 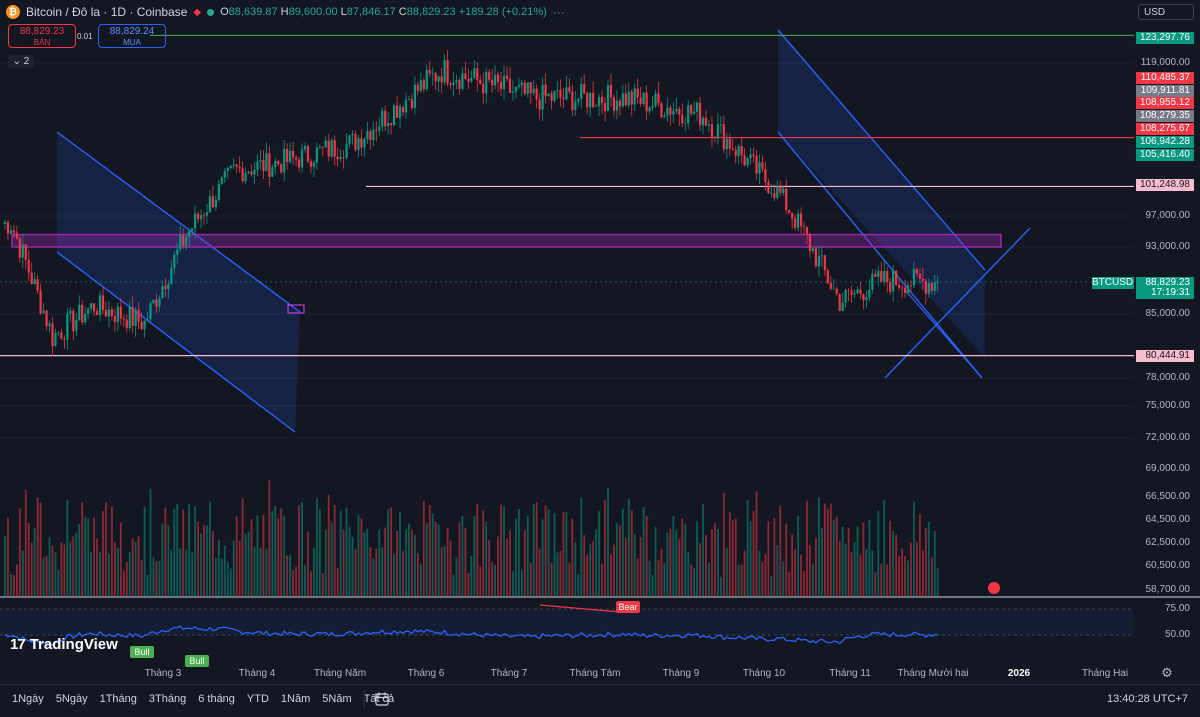 What do you see at coordinates (337, 699) in the screenshot?
I see `range-button: 5Năm` at bounding box center [337, 699].